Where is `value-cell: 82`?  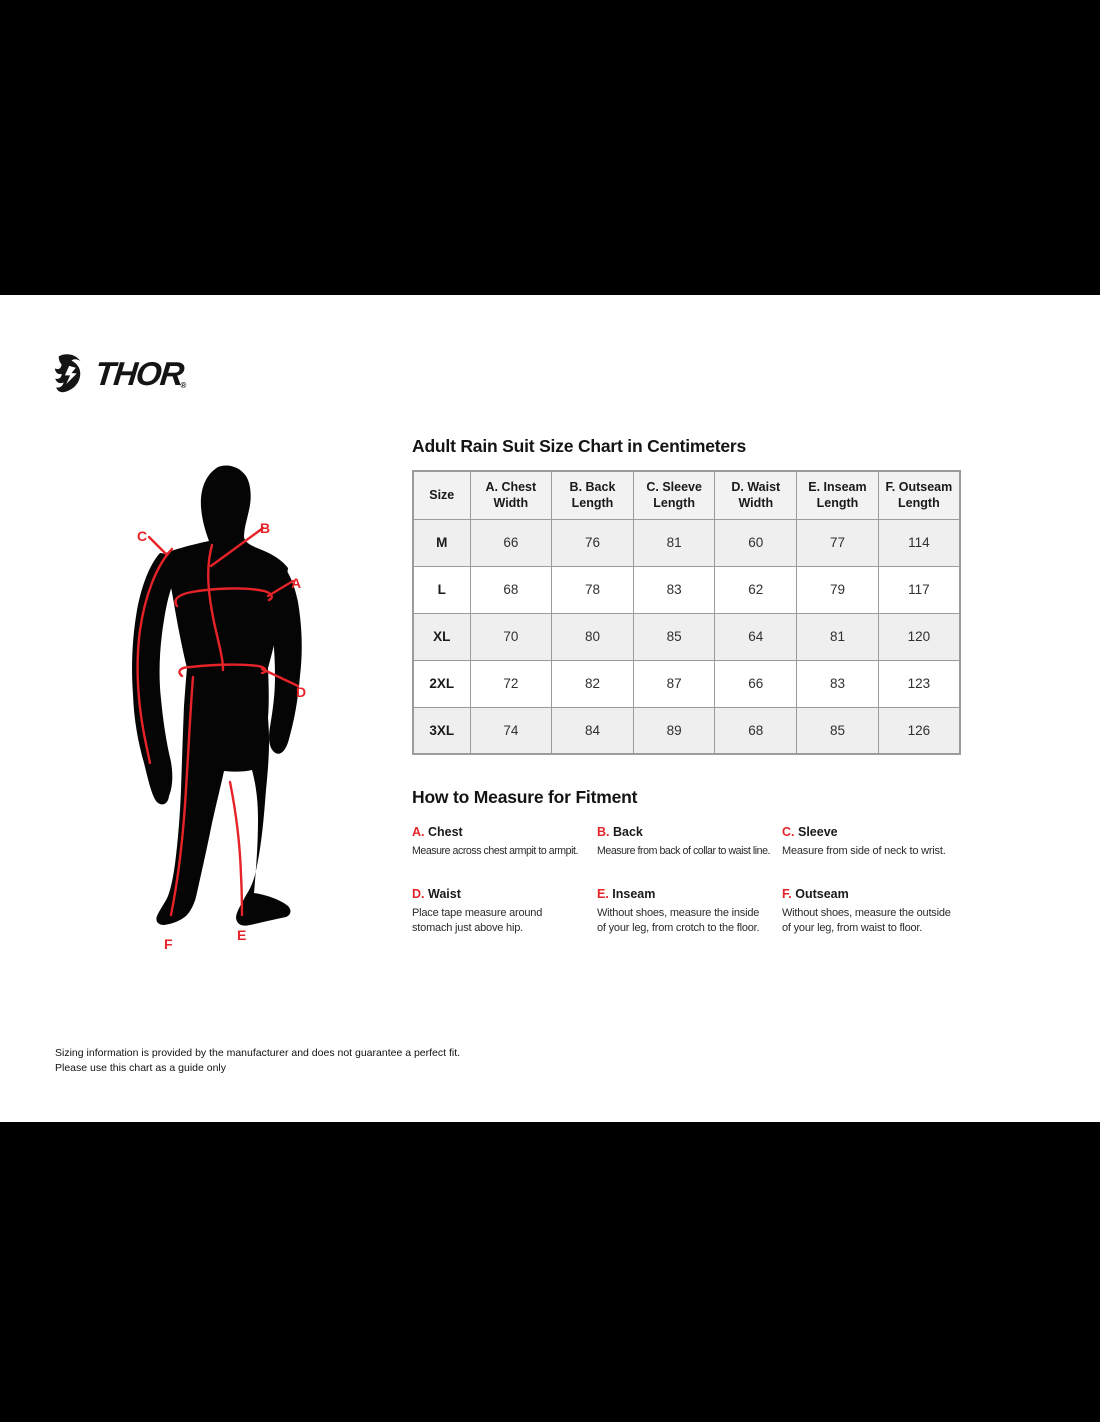 value-cell: 82 is located at coordinates (592, 683).